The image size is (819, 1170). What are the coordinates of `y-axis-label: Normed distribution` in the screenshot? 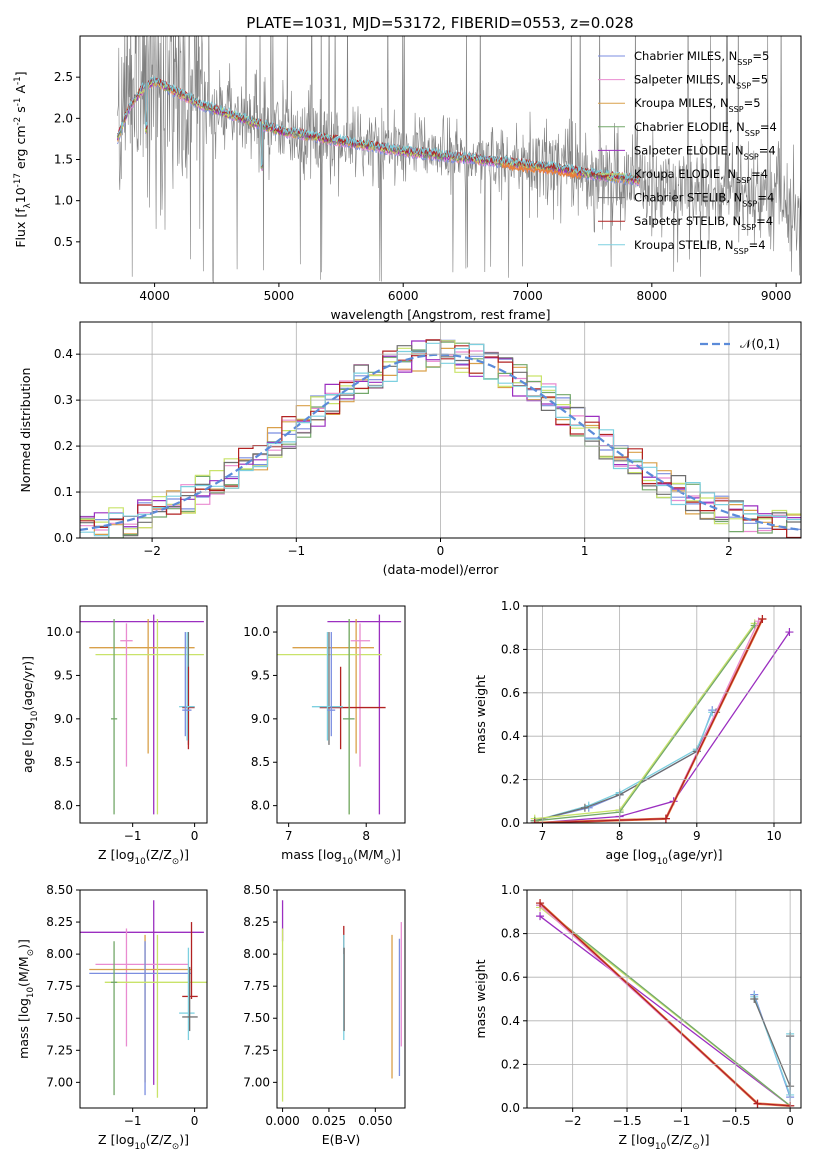 It's located at (25, 430).